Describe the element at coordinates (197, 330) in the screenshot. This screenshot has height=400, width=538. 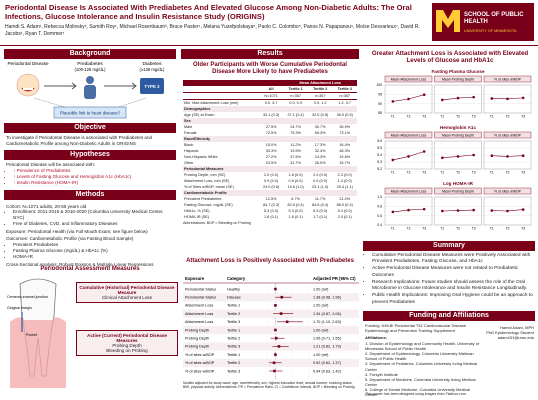
I see `cell: Probing Depth` at that location.